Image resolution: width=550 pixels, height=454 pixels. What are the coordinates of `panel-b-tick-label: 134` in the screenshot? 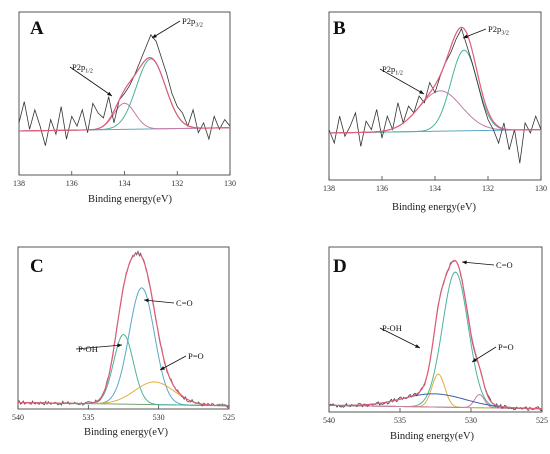 It's located at (435, 188).